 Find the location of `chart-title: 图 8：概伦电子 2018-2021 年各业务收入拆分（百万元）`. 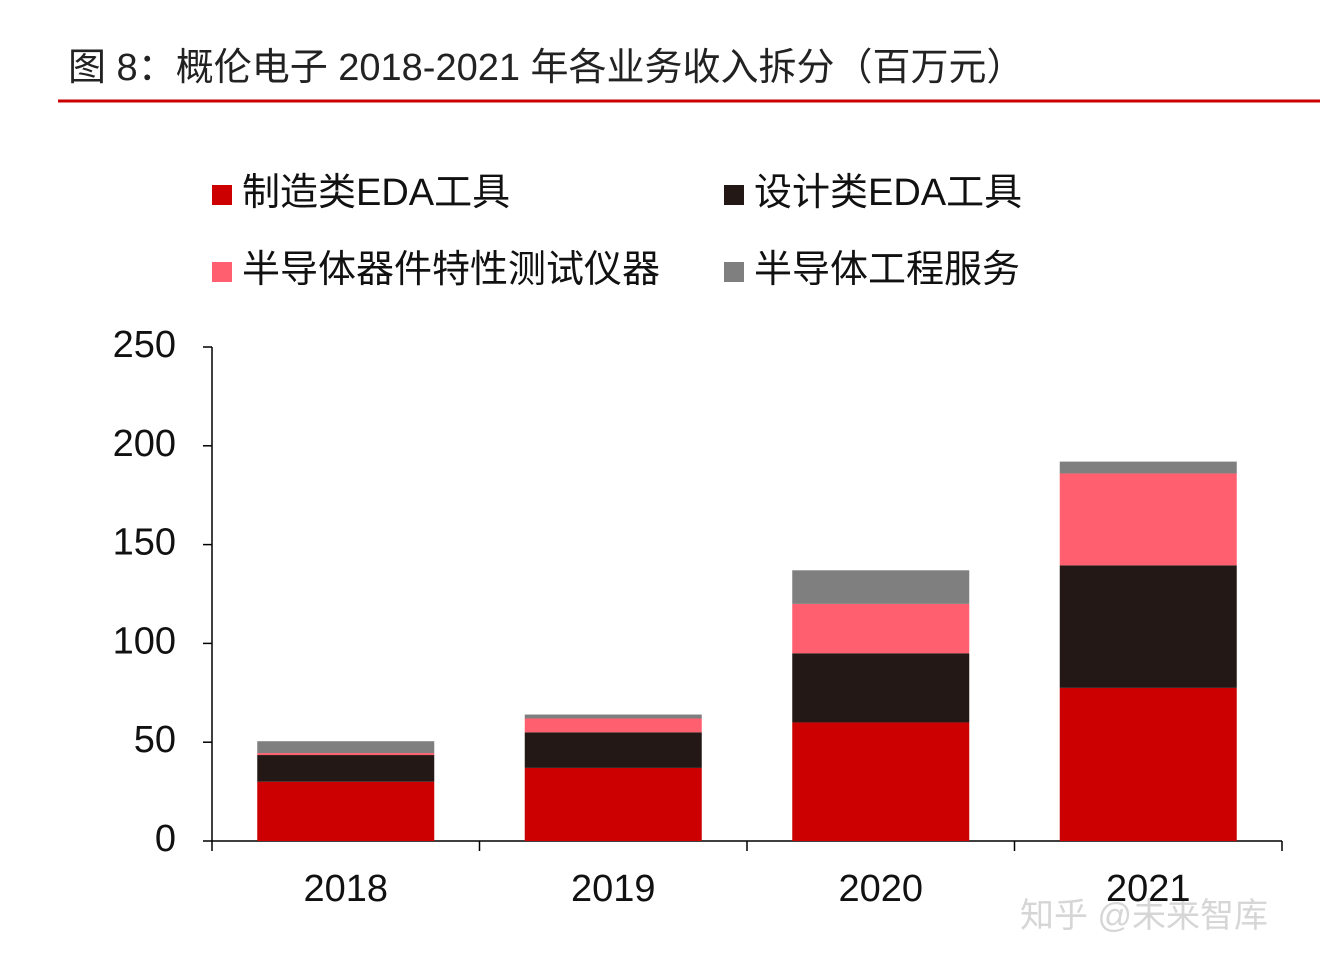

chart-title: 图 8：概伦电子 2018-2021 年各业务收入拆分（百万元） is located at coordinates (546, 68).